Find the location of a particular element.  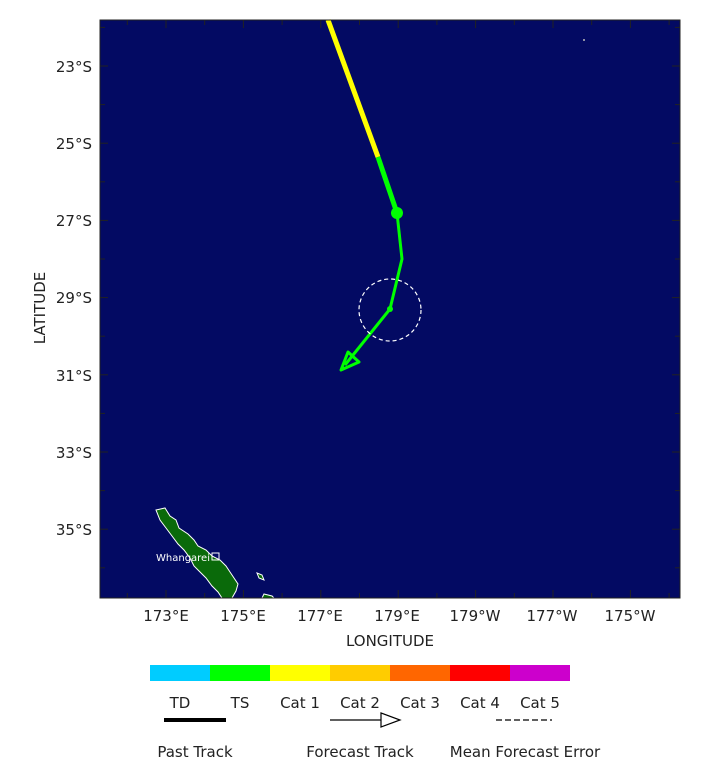

x-tick-label: 179°E is located at coordinates (397, 616).